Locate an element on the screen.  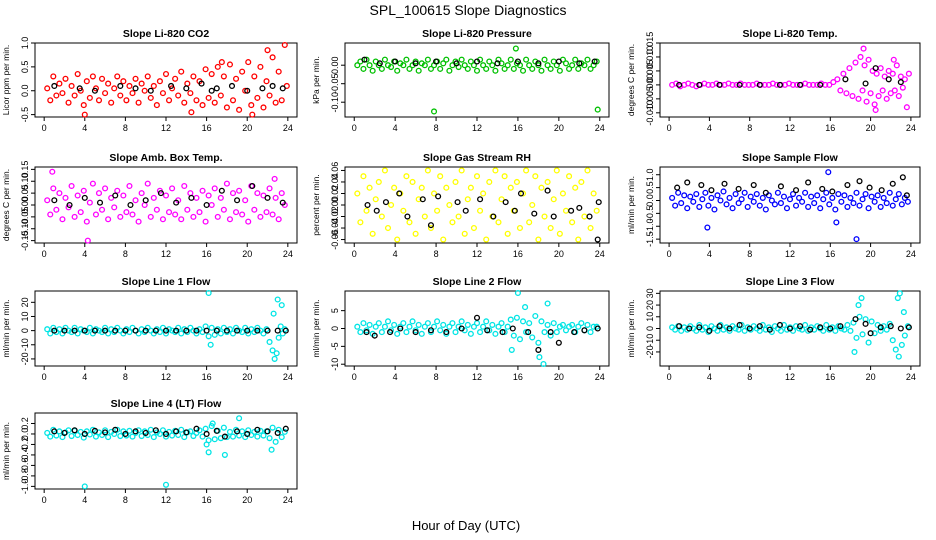
x-tick-label: 4 is located at coordinates (84, 500).